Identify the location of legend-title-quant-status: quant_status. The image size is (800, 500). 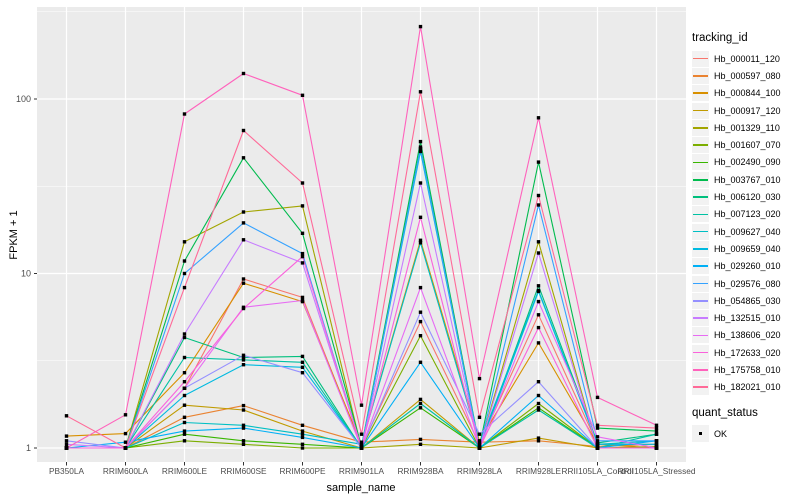
(725, 412).